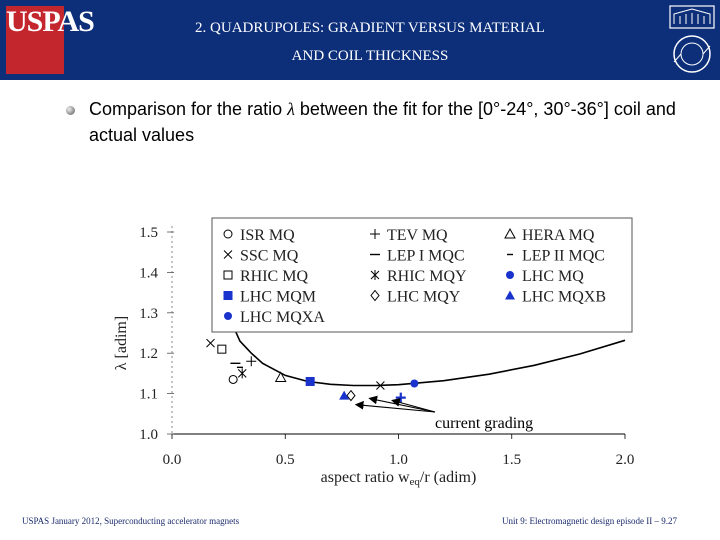 The image size is (720, 540). Describe the element at coordinates (553, 276) in the screenshot. I see `legend-label: LHC MQ` at that location.